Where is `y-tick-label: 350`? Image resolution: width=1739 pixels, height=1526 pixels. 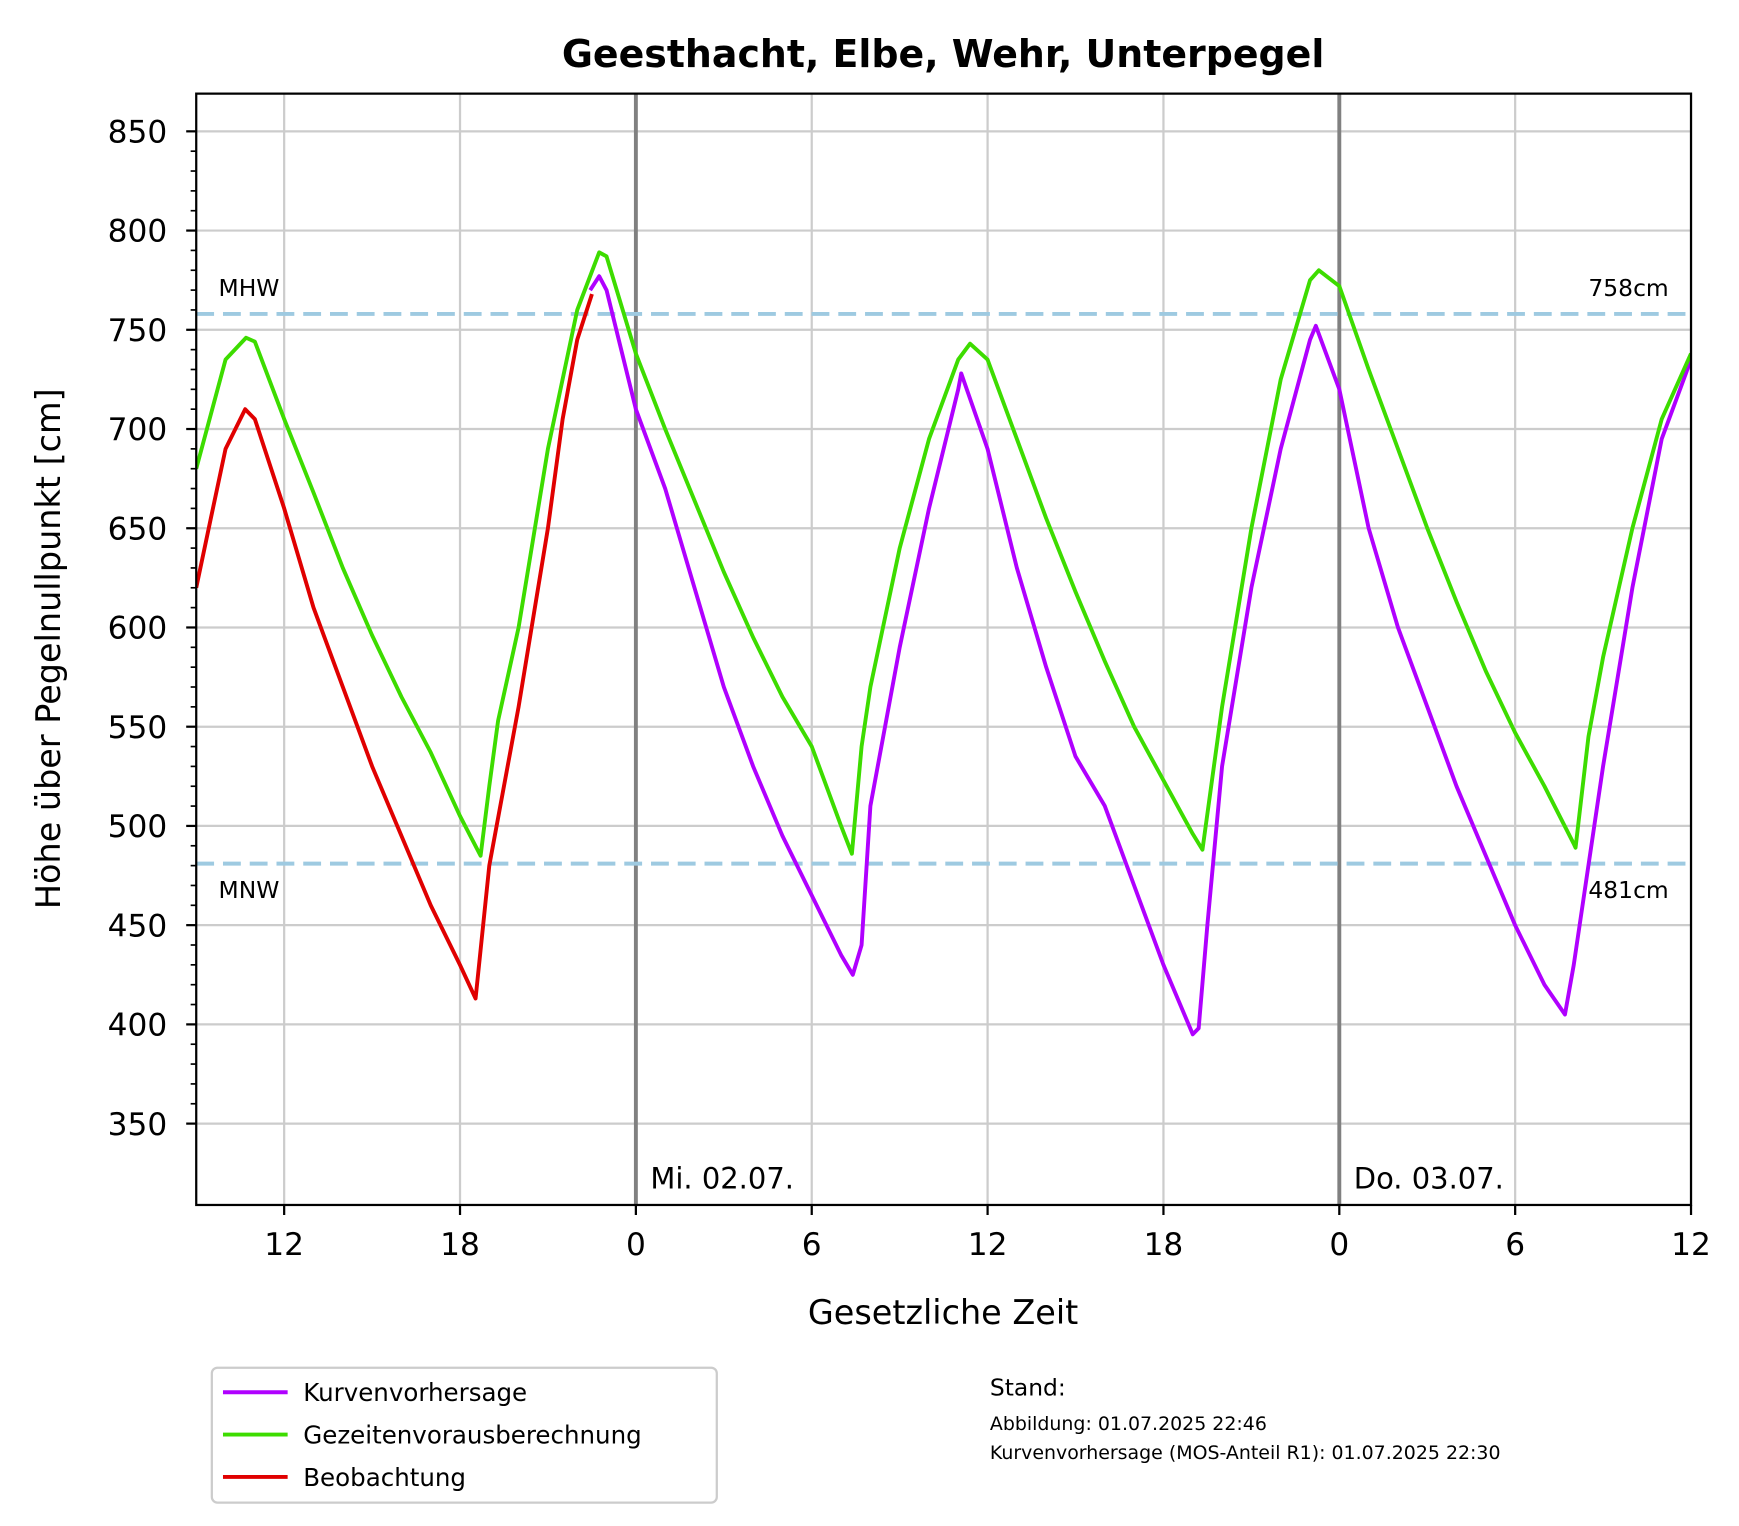
y-tick-label: 350 is located at coordinates (138, 1125).